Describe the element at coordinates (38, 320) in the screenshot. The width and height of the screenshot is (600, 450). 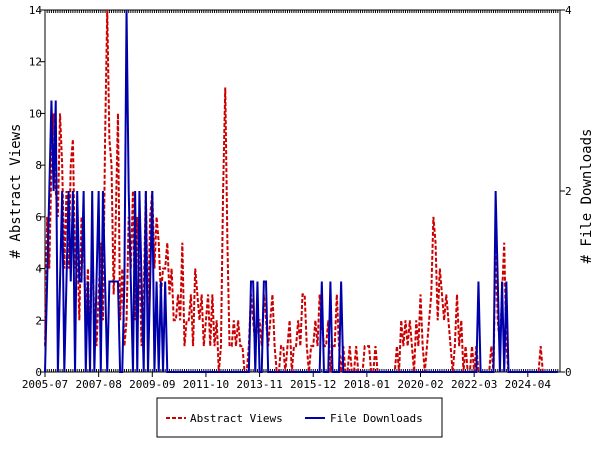
I see `y-tick-label: 2` at that location.